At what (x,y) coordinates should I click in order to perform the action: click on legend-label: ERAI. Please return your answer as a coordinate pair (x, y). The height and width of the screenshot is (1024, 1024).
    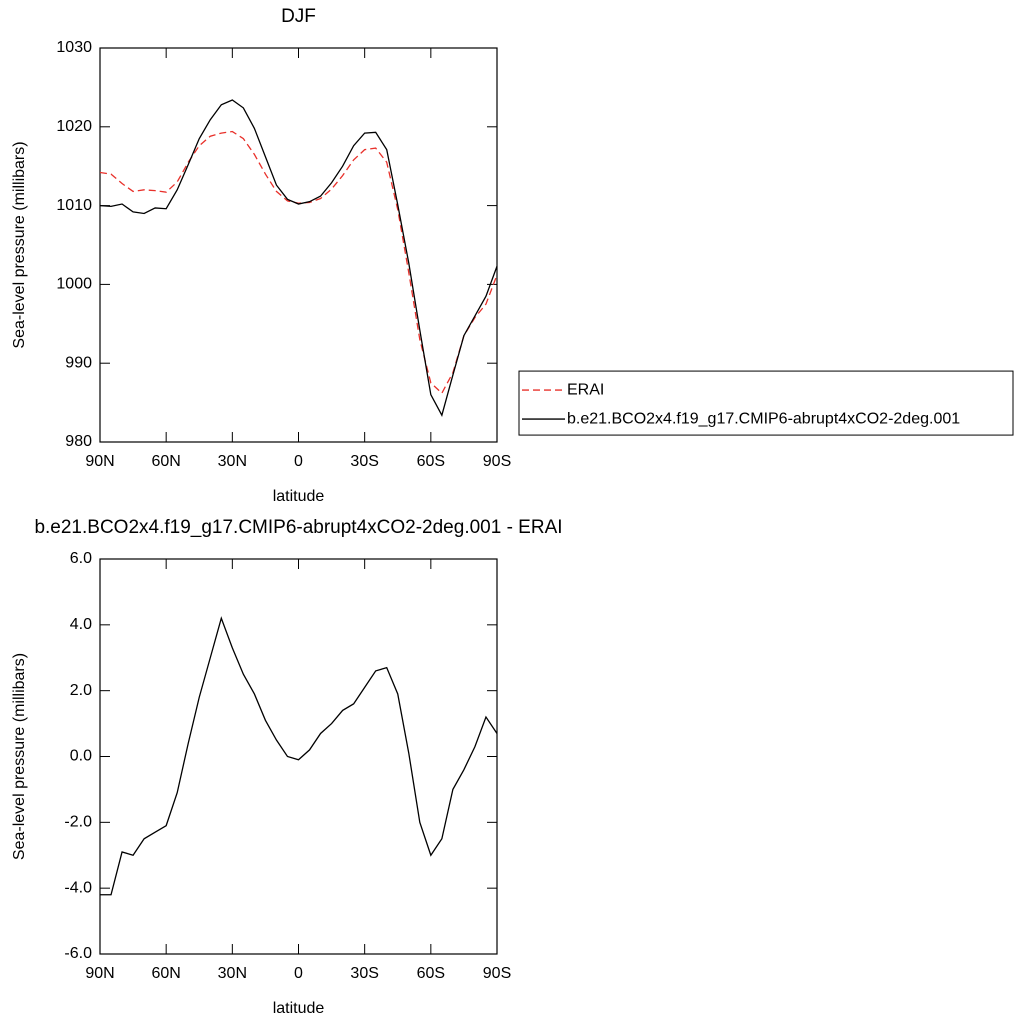
    Looking at the image, I should click on (585, 389).